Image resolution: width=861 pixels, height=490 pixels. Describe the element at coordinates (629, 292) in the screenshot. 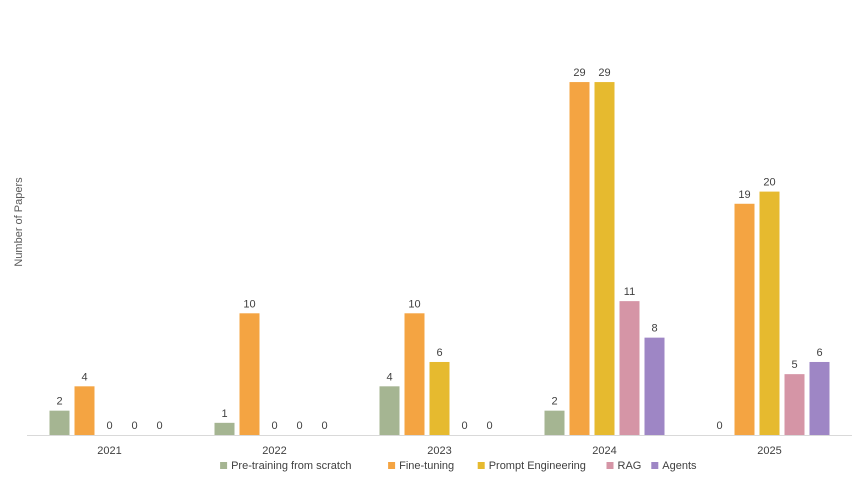

I see `data-label: 11` at that location.